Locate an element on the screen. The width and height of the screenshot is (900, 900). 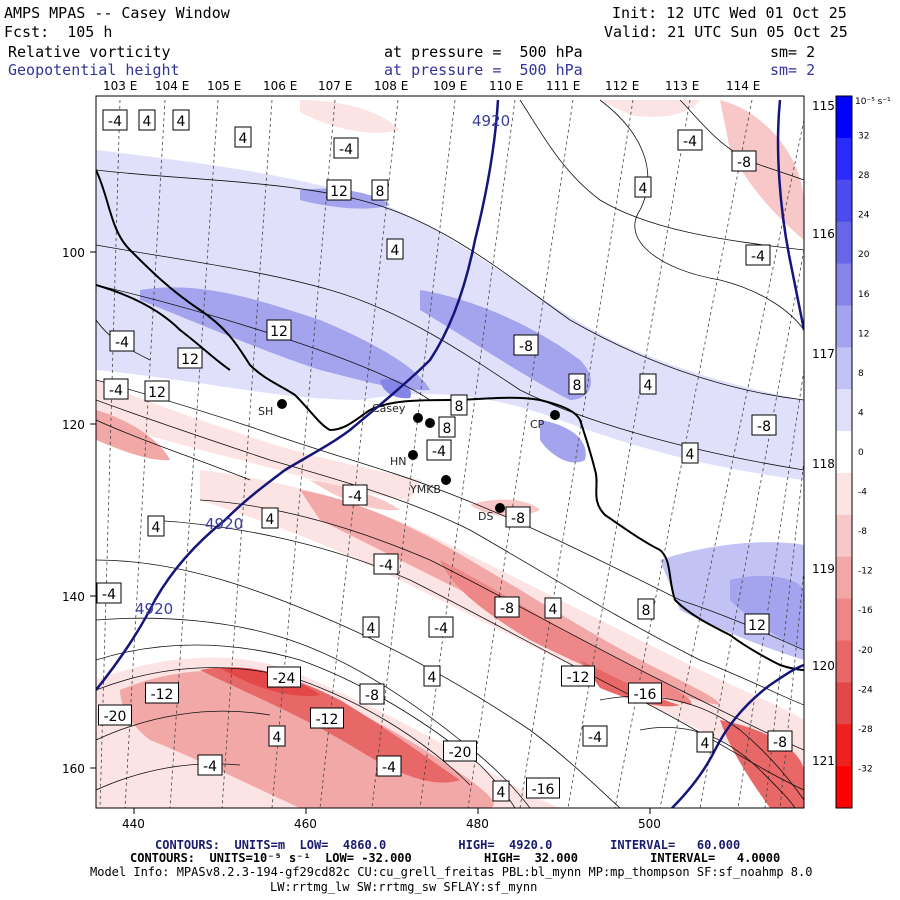
vorticity-negative-band-north is located at coordinates (258, 440).